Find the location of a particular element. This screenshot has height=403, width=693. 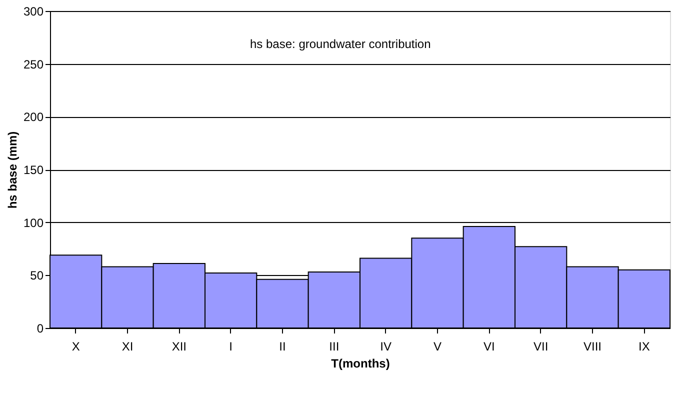

x-tick-label: VI is located at coordinates (489, 347).